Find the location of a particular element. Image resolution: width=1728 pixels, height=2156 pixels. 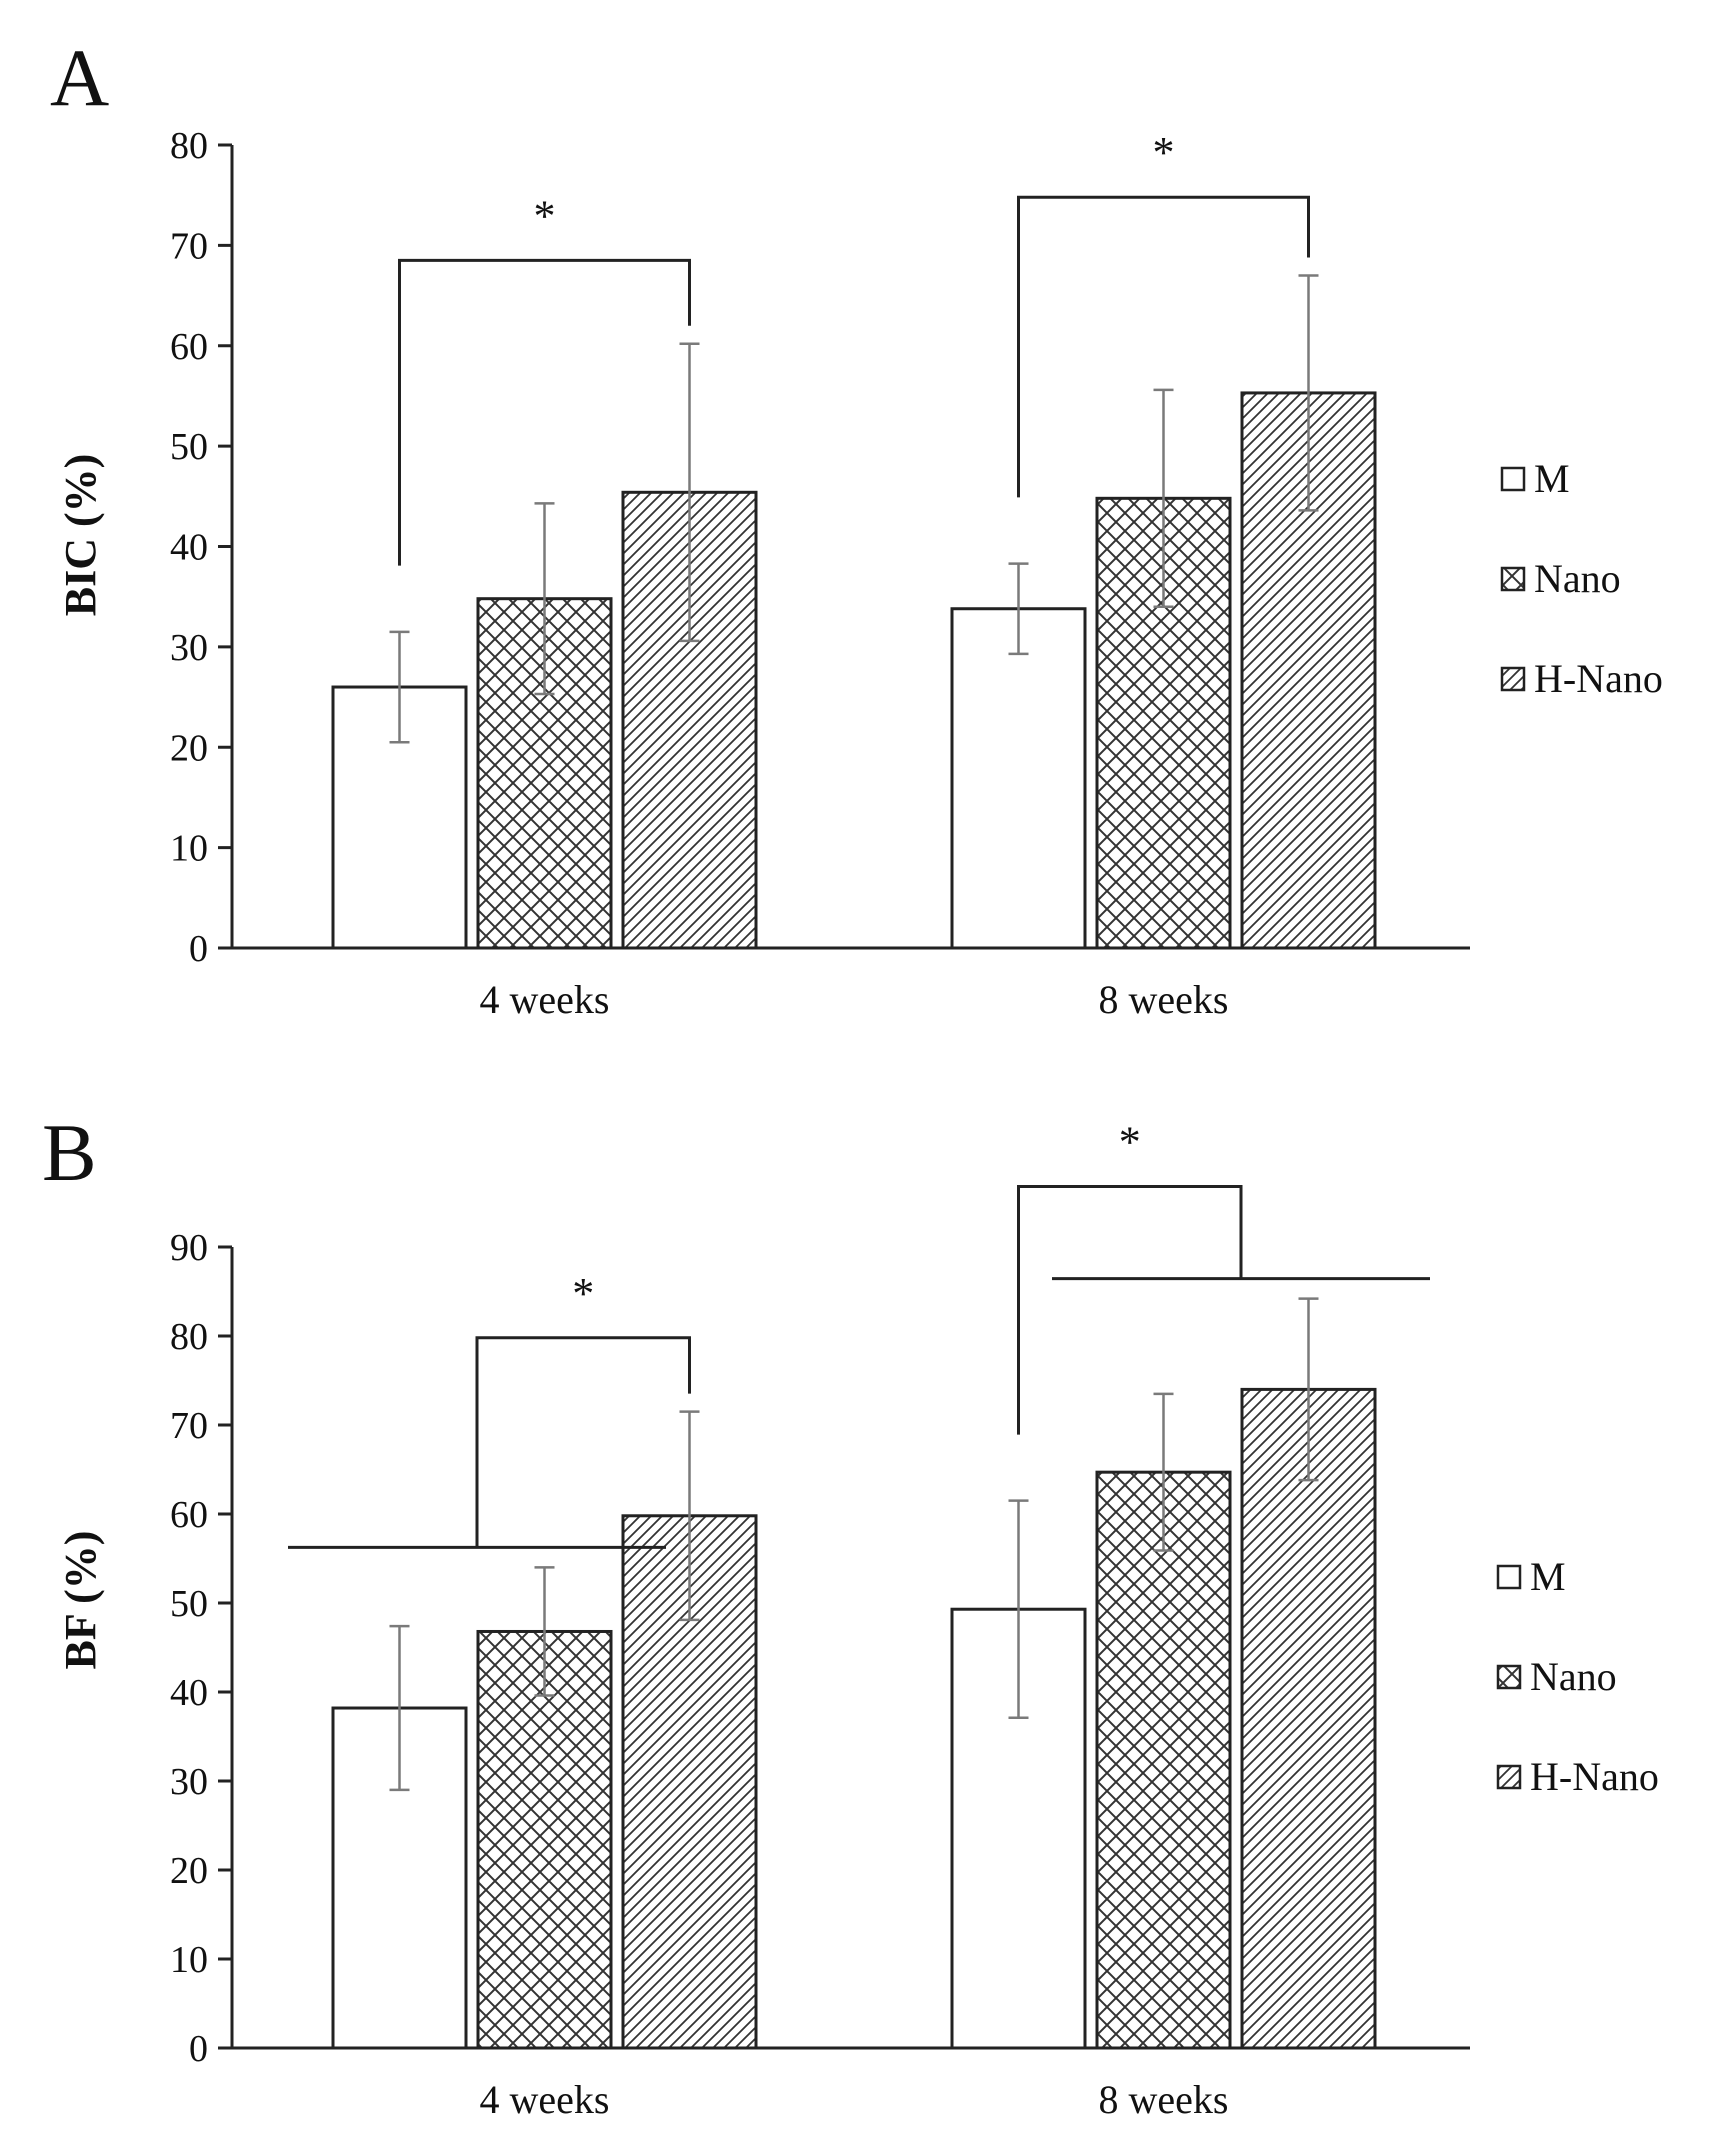

y-tick-label-b: 60 is located at coordinates (189, 1515).